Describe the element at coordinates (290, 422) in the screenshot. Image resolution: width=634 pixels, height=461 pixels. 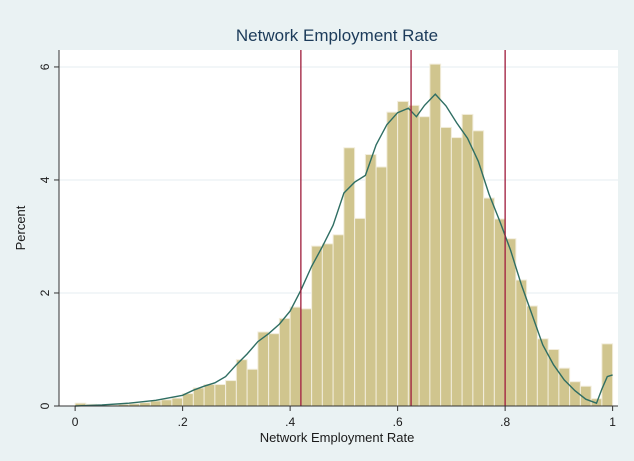
I see `x-tick-label: .4` at that location.